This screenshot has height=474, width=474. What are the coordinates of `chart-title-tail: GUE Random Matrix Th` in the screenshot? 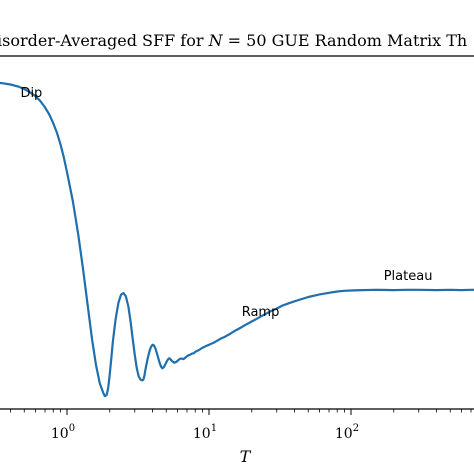 It's located at (370, 40).